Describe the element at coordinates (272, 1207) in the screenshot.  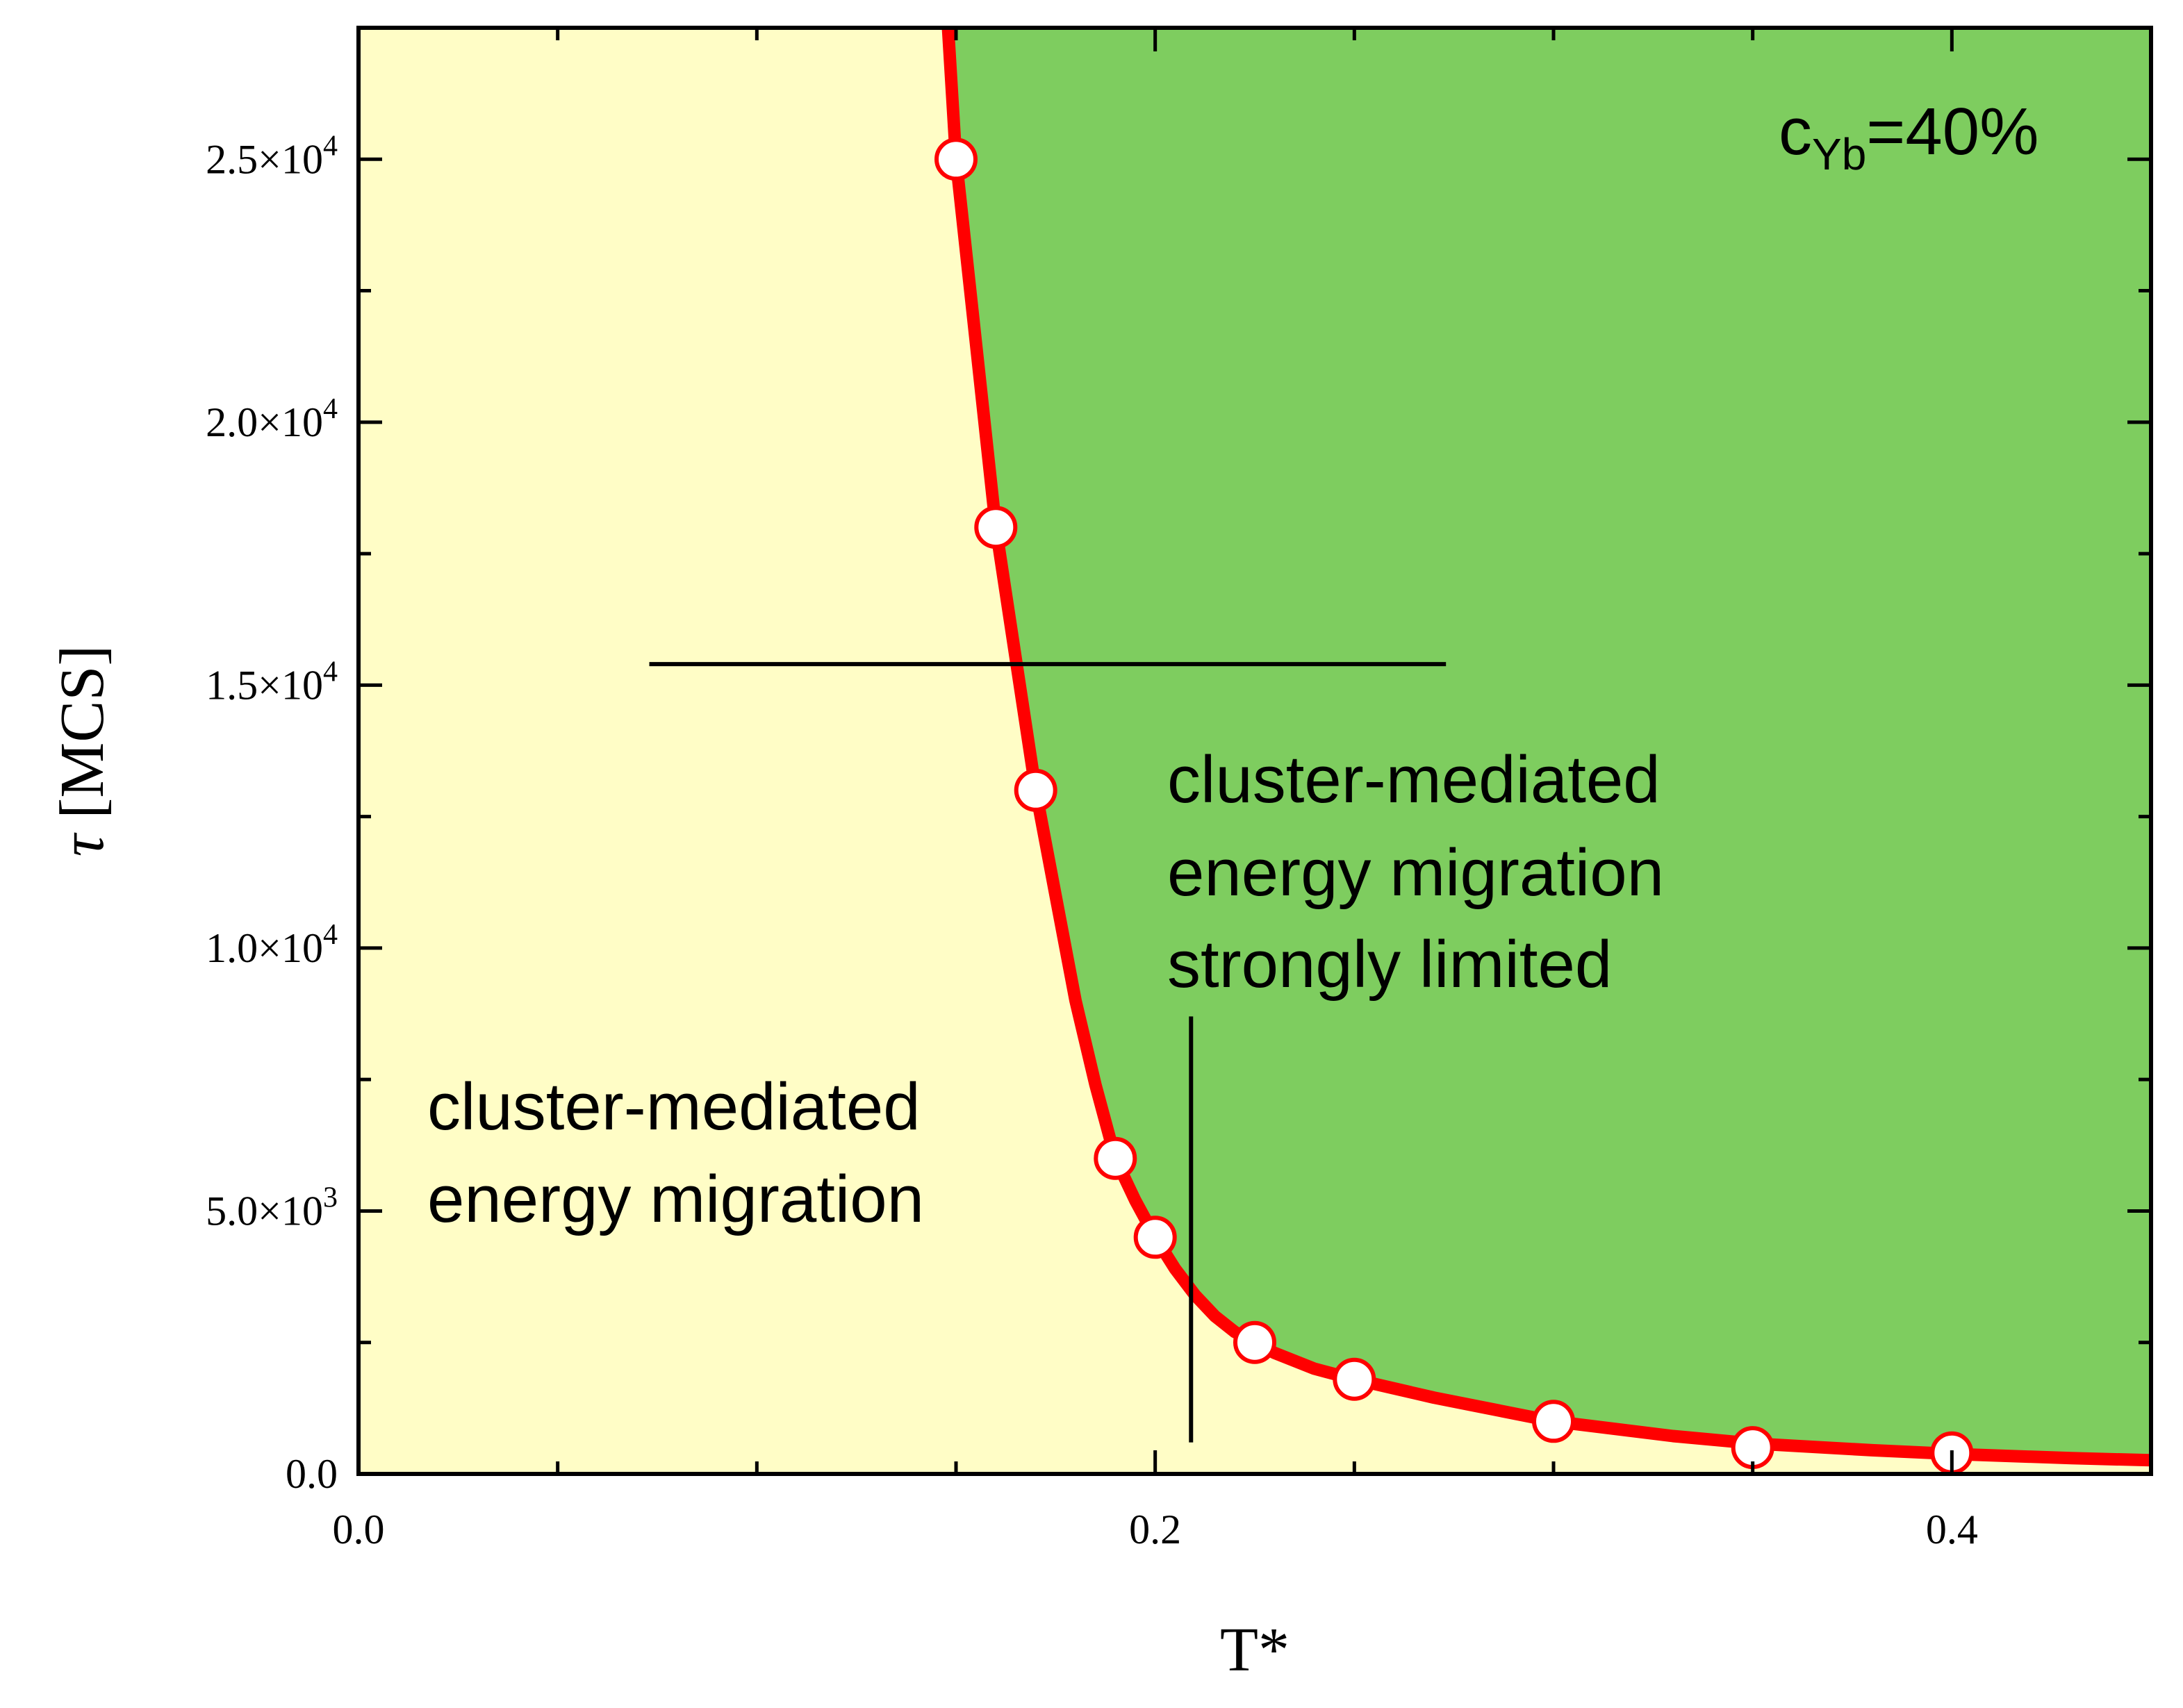
I see `y-tick-label: 5.0×10³` at that location.